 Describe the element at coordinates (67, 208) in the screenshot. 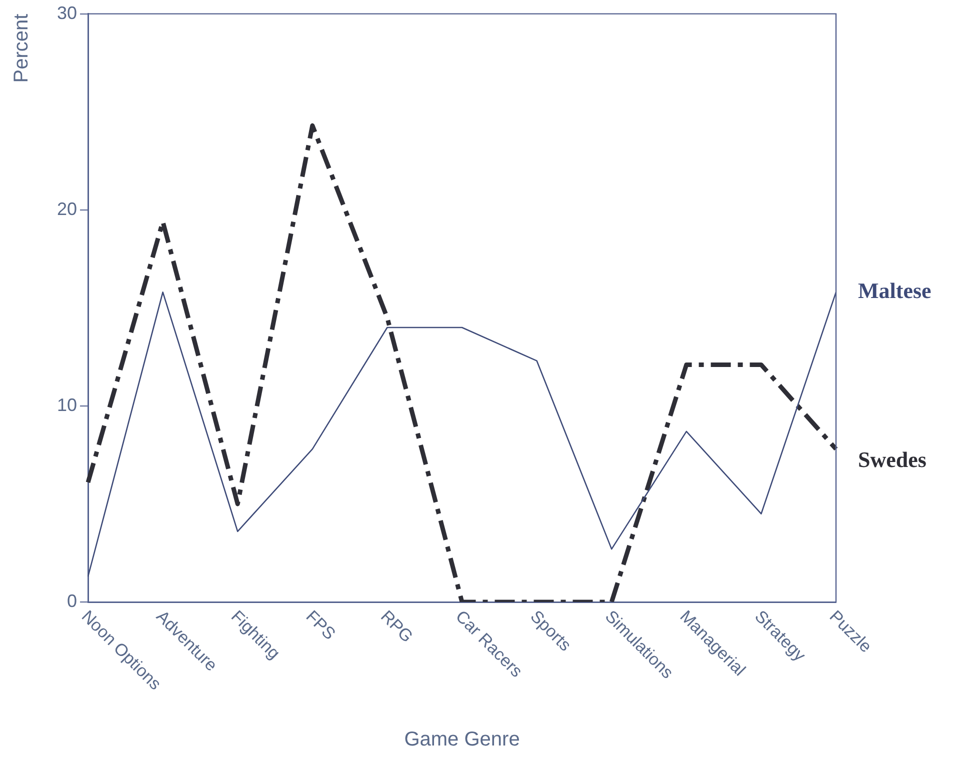

I see `y-tick-label: 20` at that location.